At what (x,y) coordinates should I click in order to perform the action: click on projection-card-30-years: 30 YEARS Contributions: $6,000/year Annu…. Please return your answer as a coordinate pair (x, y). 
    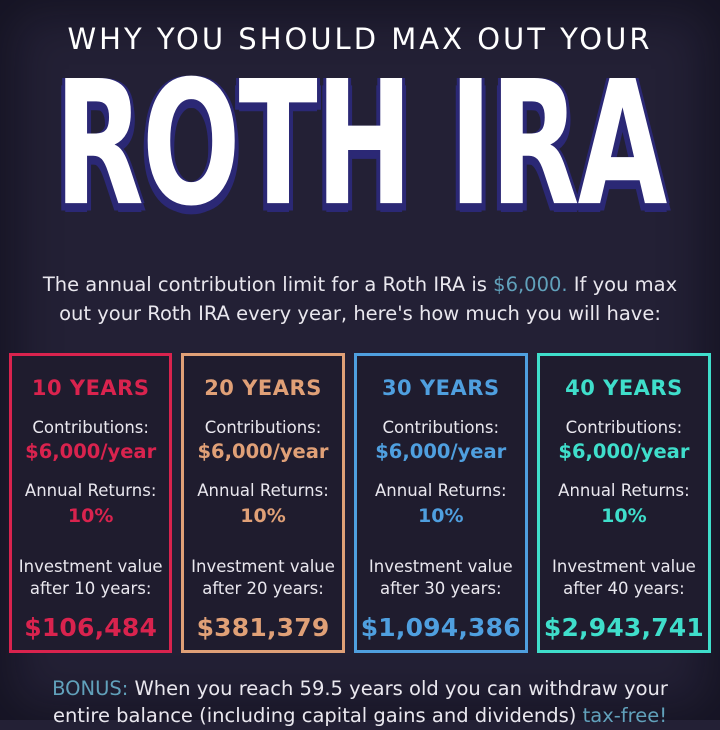
    Looking at the image, I should click on (440, 502).